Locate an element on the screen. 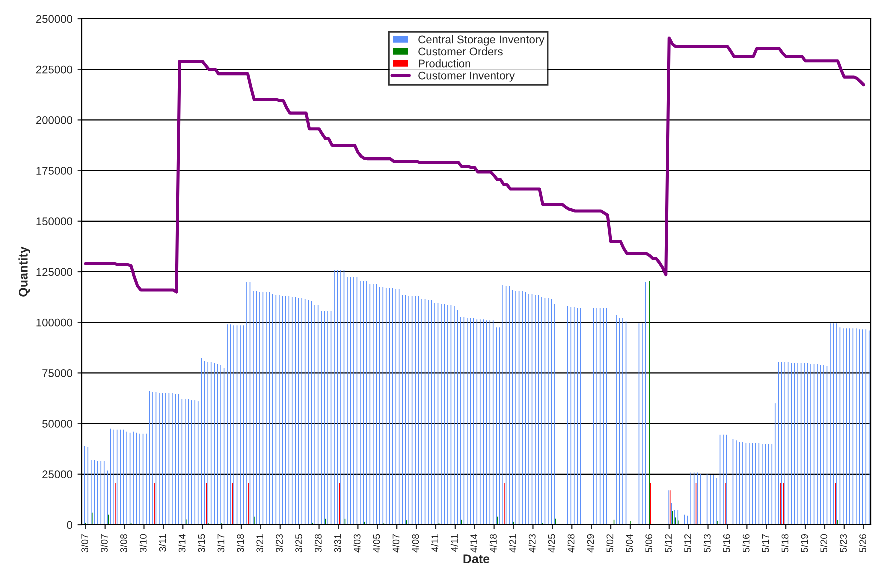 The width and height of the screenshot is (873, 571). x-tick-label: 3/18 is located at coordinates (240, 543).